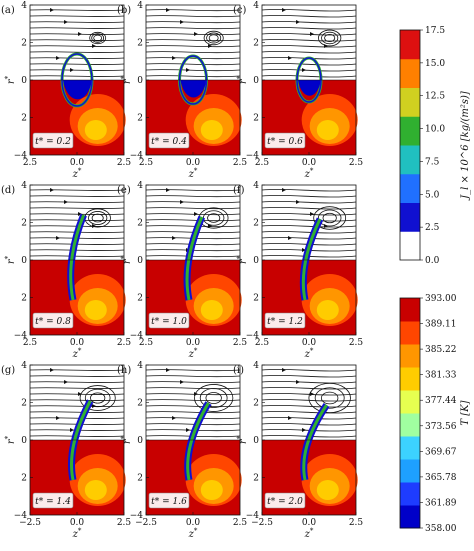 This screenshot has width=474, height=551. I want to click on colorbar-tick-label: 361.89, so click(441, 503).